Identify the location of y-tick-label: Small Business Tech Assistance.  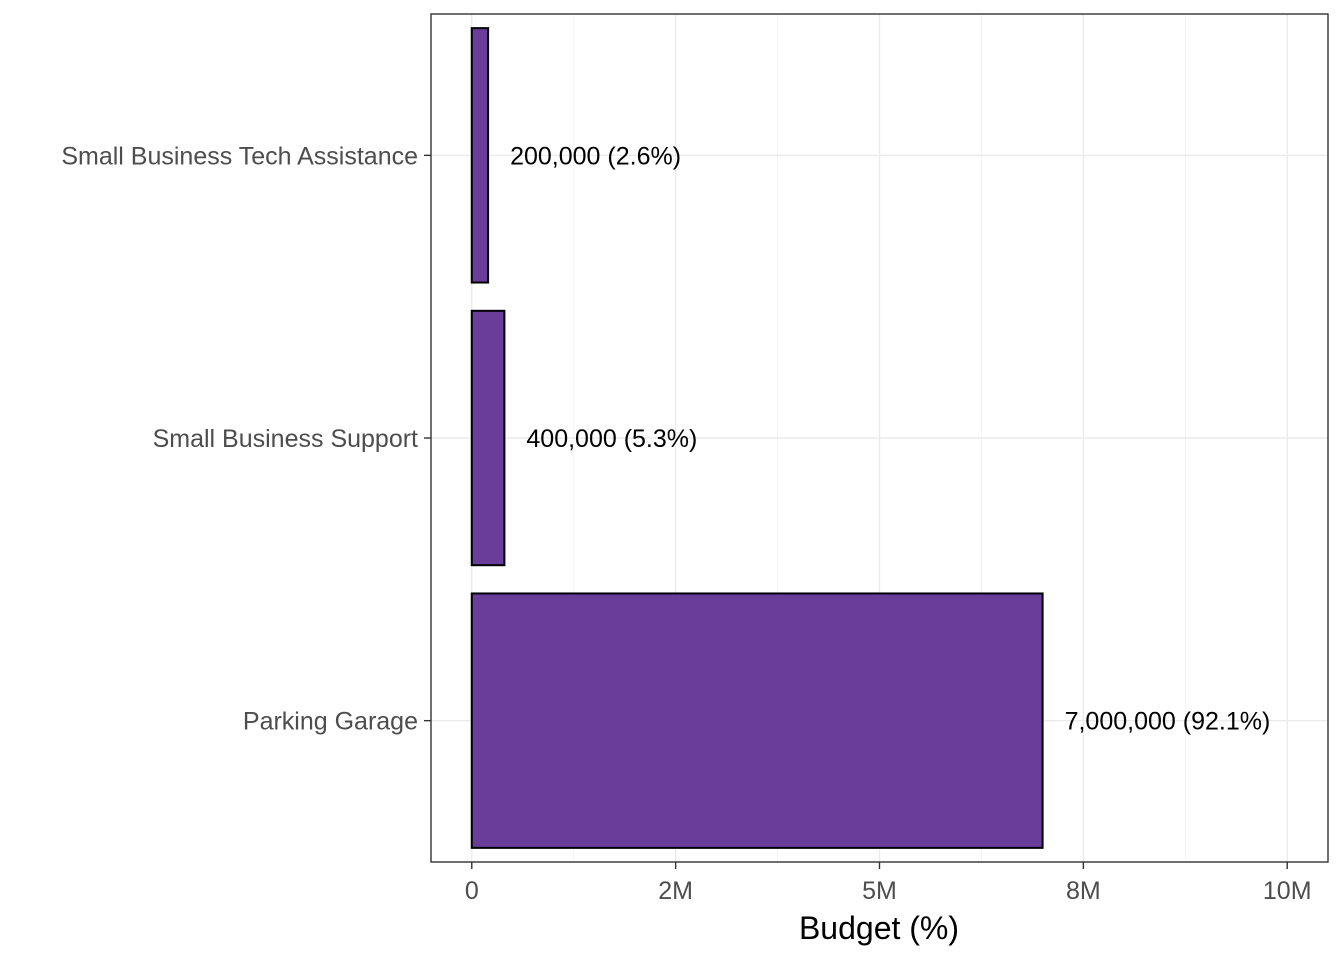
(239, 156).